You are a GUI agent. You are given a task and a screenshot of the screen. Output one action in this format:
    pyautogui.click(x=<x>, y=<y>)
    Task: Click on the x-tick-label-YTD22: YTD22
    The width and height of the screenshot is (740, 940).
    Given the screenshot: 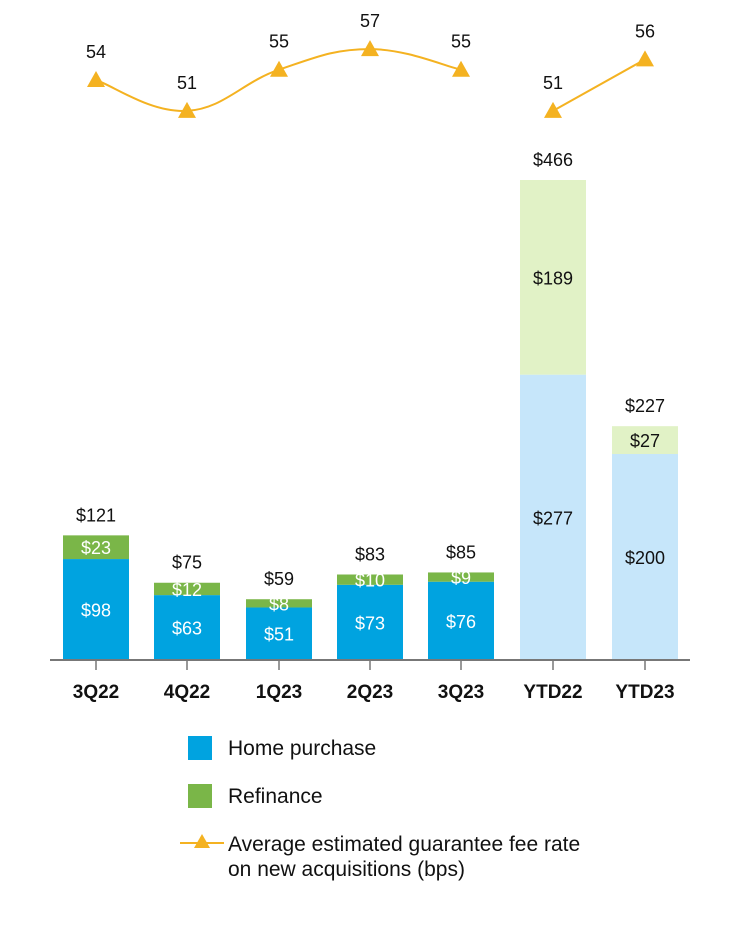 What is the action you would take?
    pyautogui.click(x=552, y=692)
    